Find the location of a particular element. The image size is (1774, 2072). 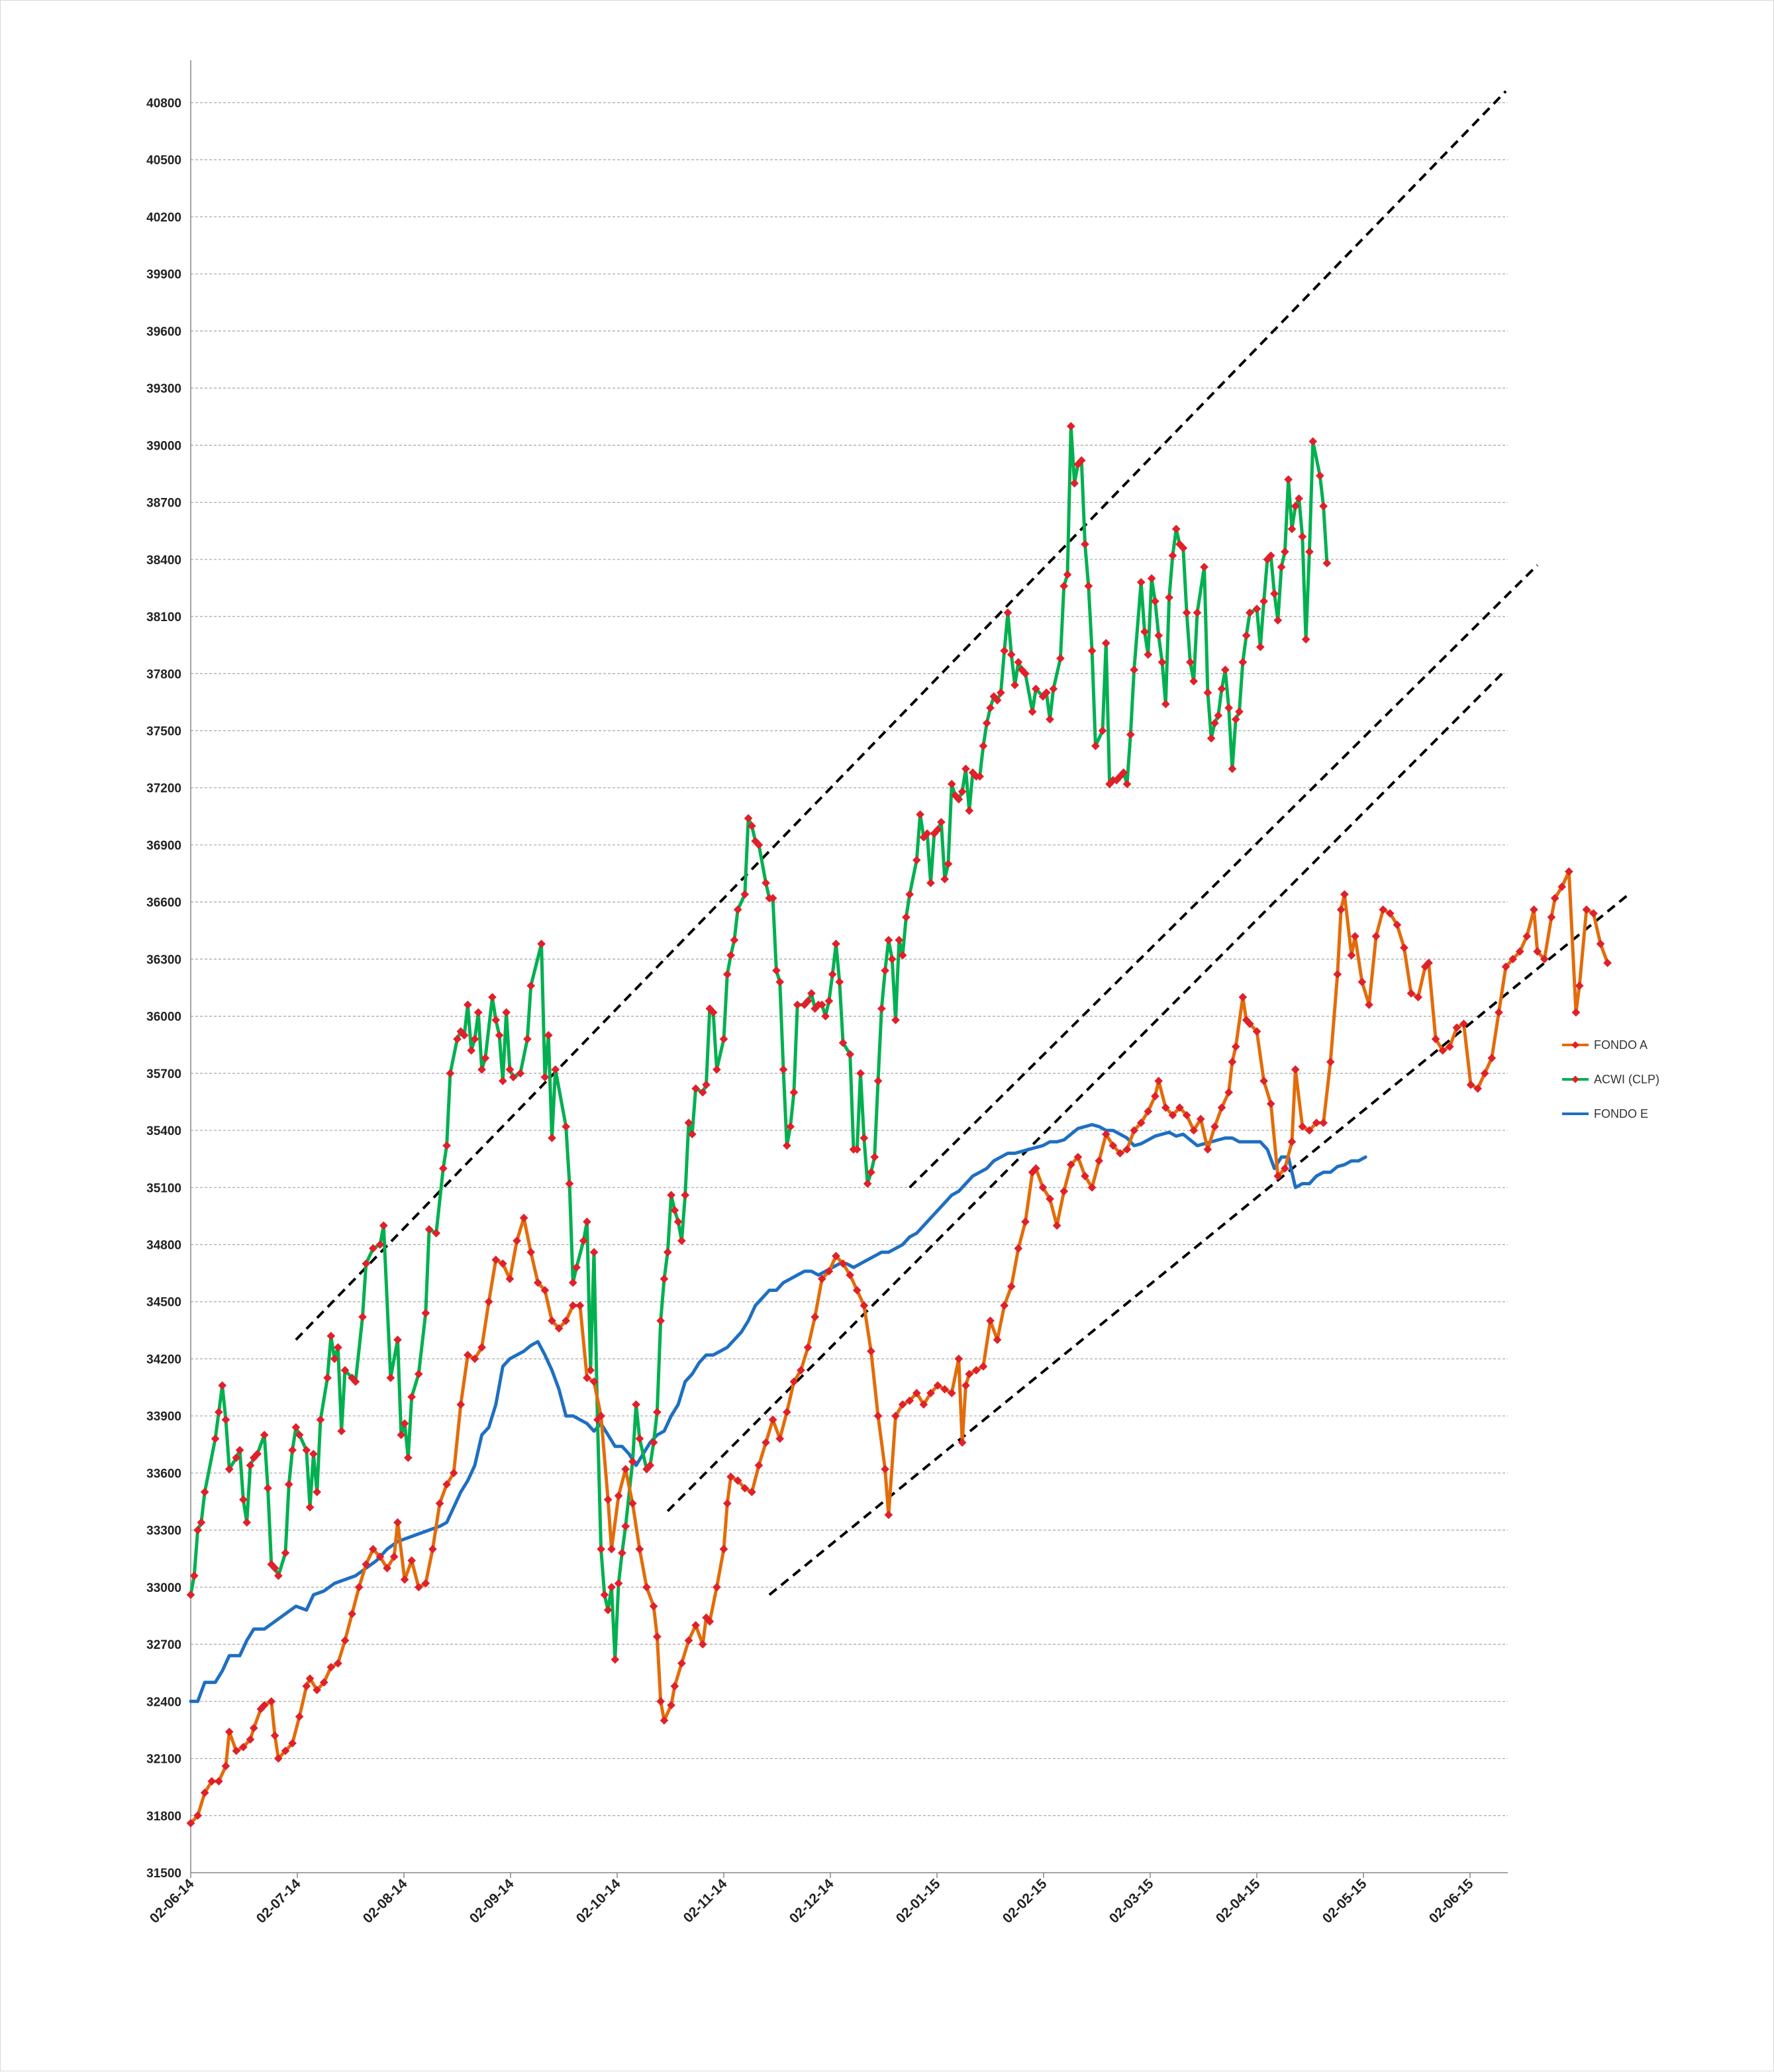

x-tick-label: 02-09-14 is located at coordinates (492, 1901).